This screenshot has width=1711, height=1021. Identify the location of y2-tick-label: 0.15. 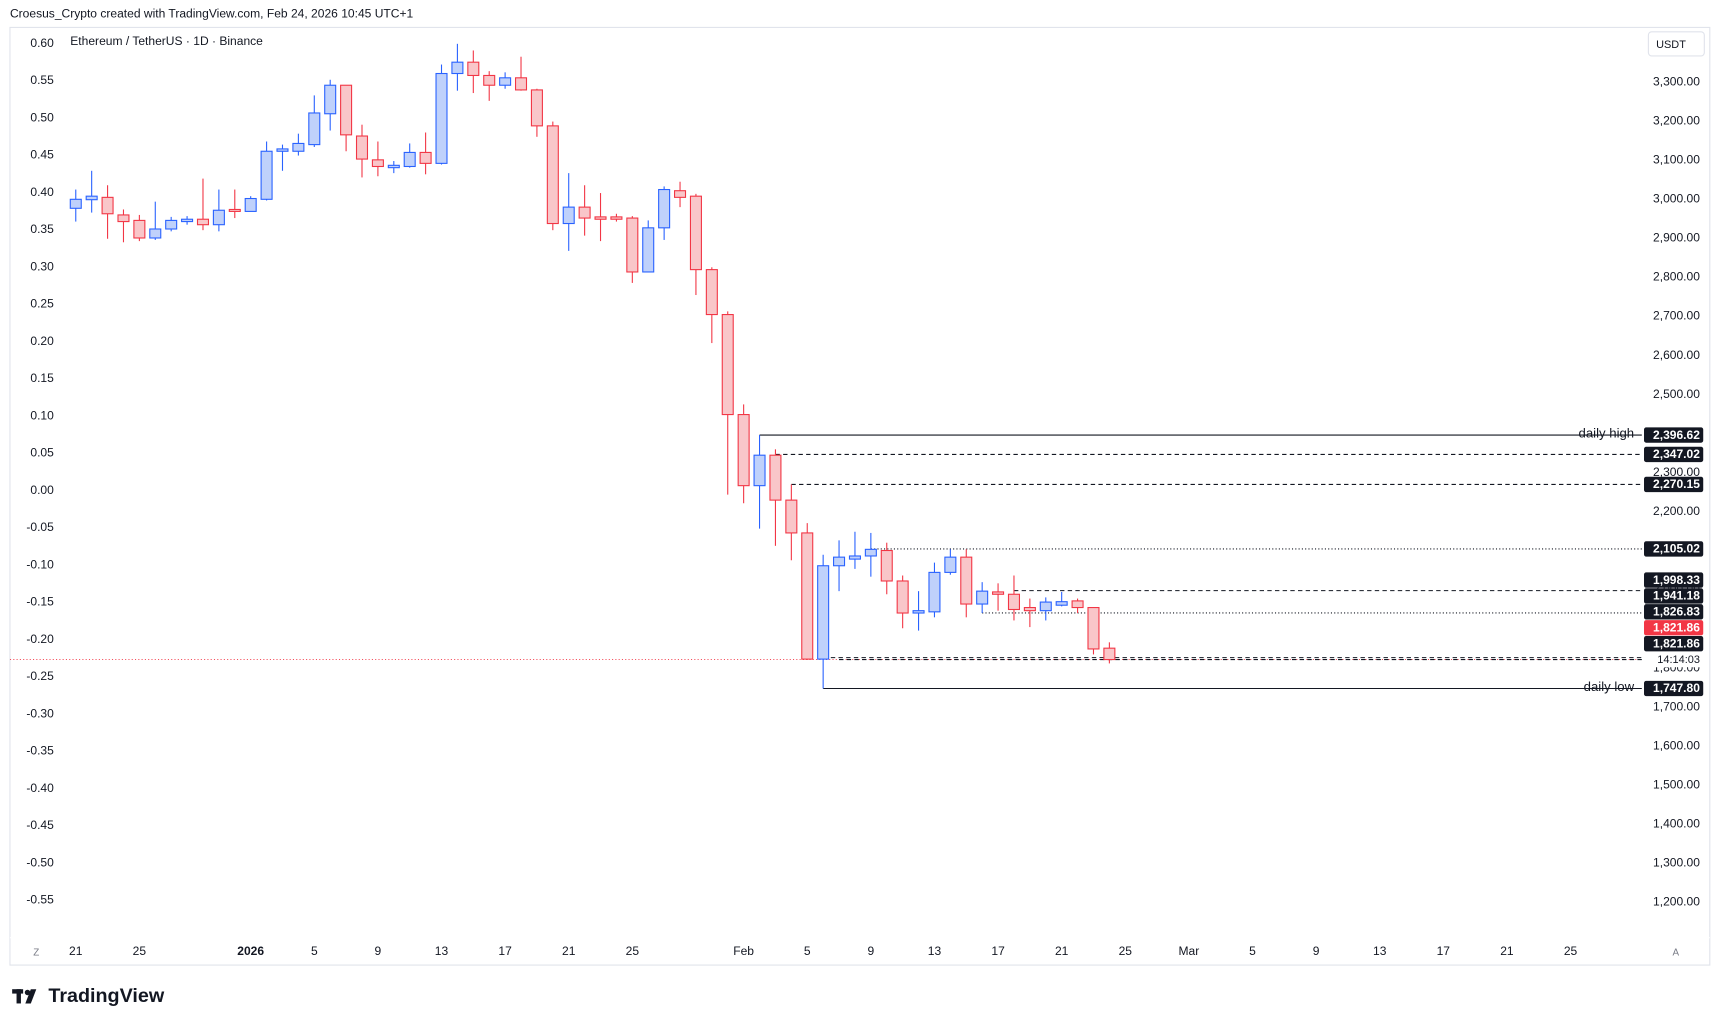
(42, 378).